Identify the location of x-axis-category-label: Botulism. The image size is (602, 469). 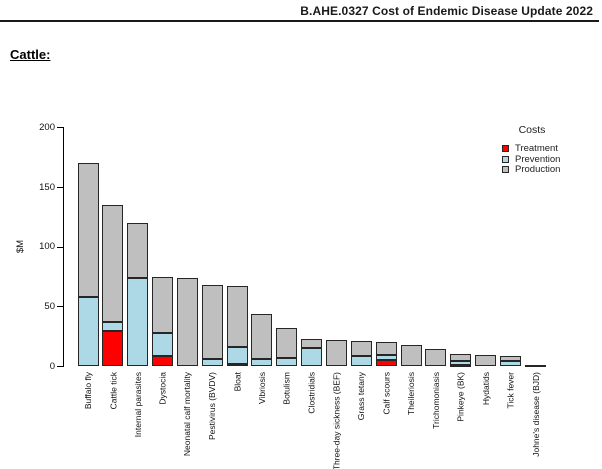
(286, 388).